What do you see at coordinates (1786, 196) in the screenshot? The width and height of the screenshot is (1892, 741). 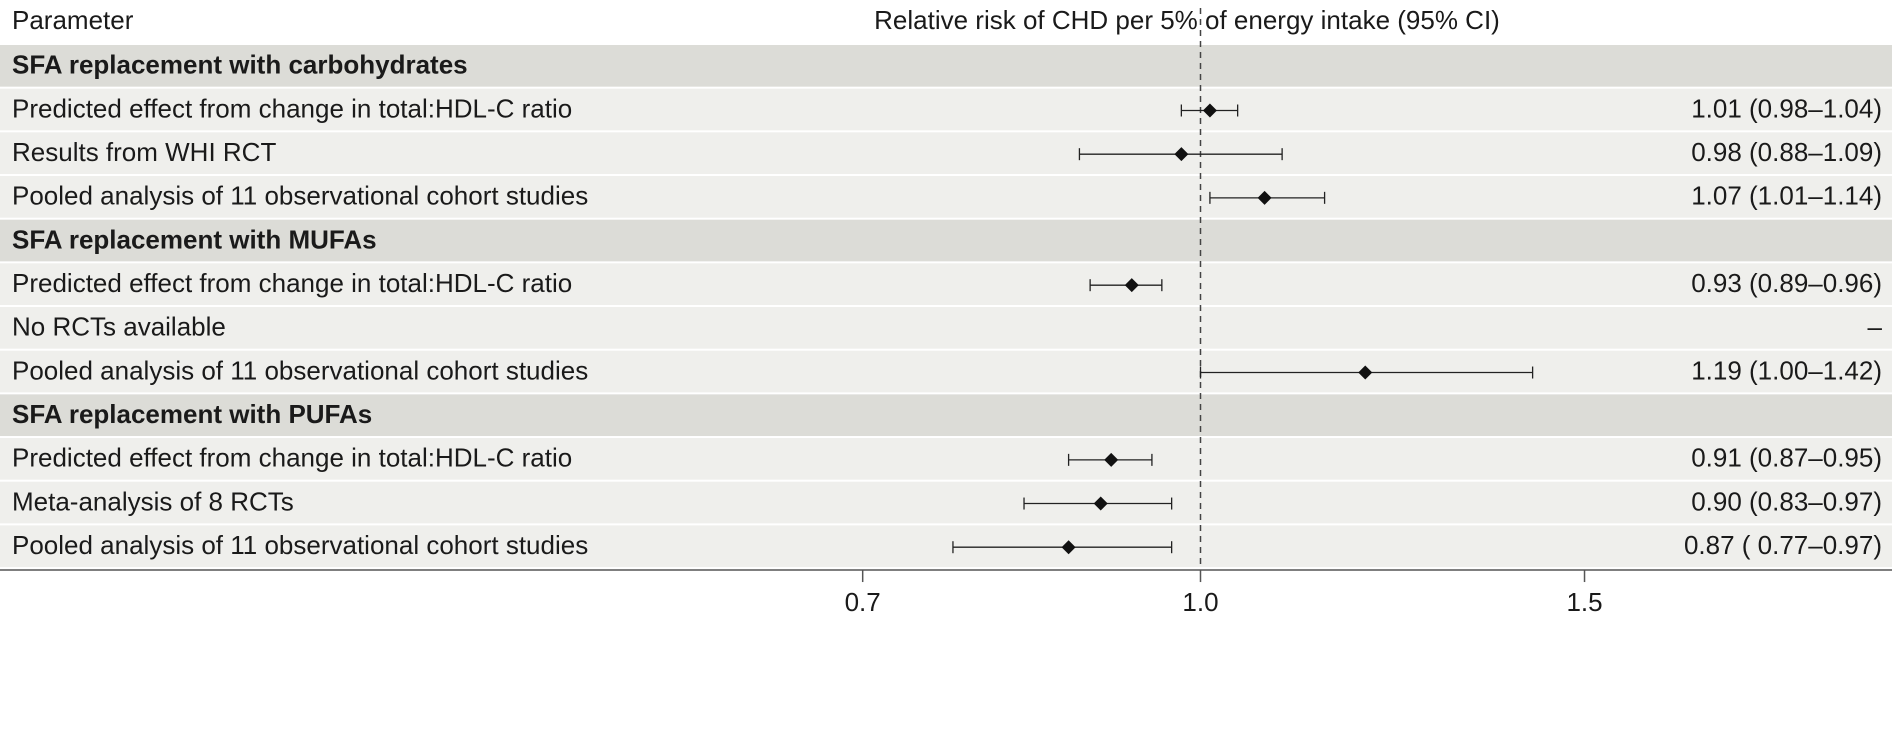 I see `ci-label: 1.07 (1.01–1.14)` at bounding box center [1786, 196].